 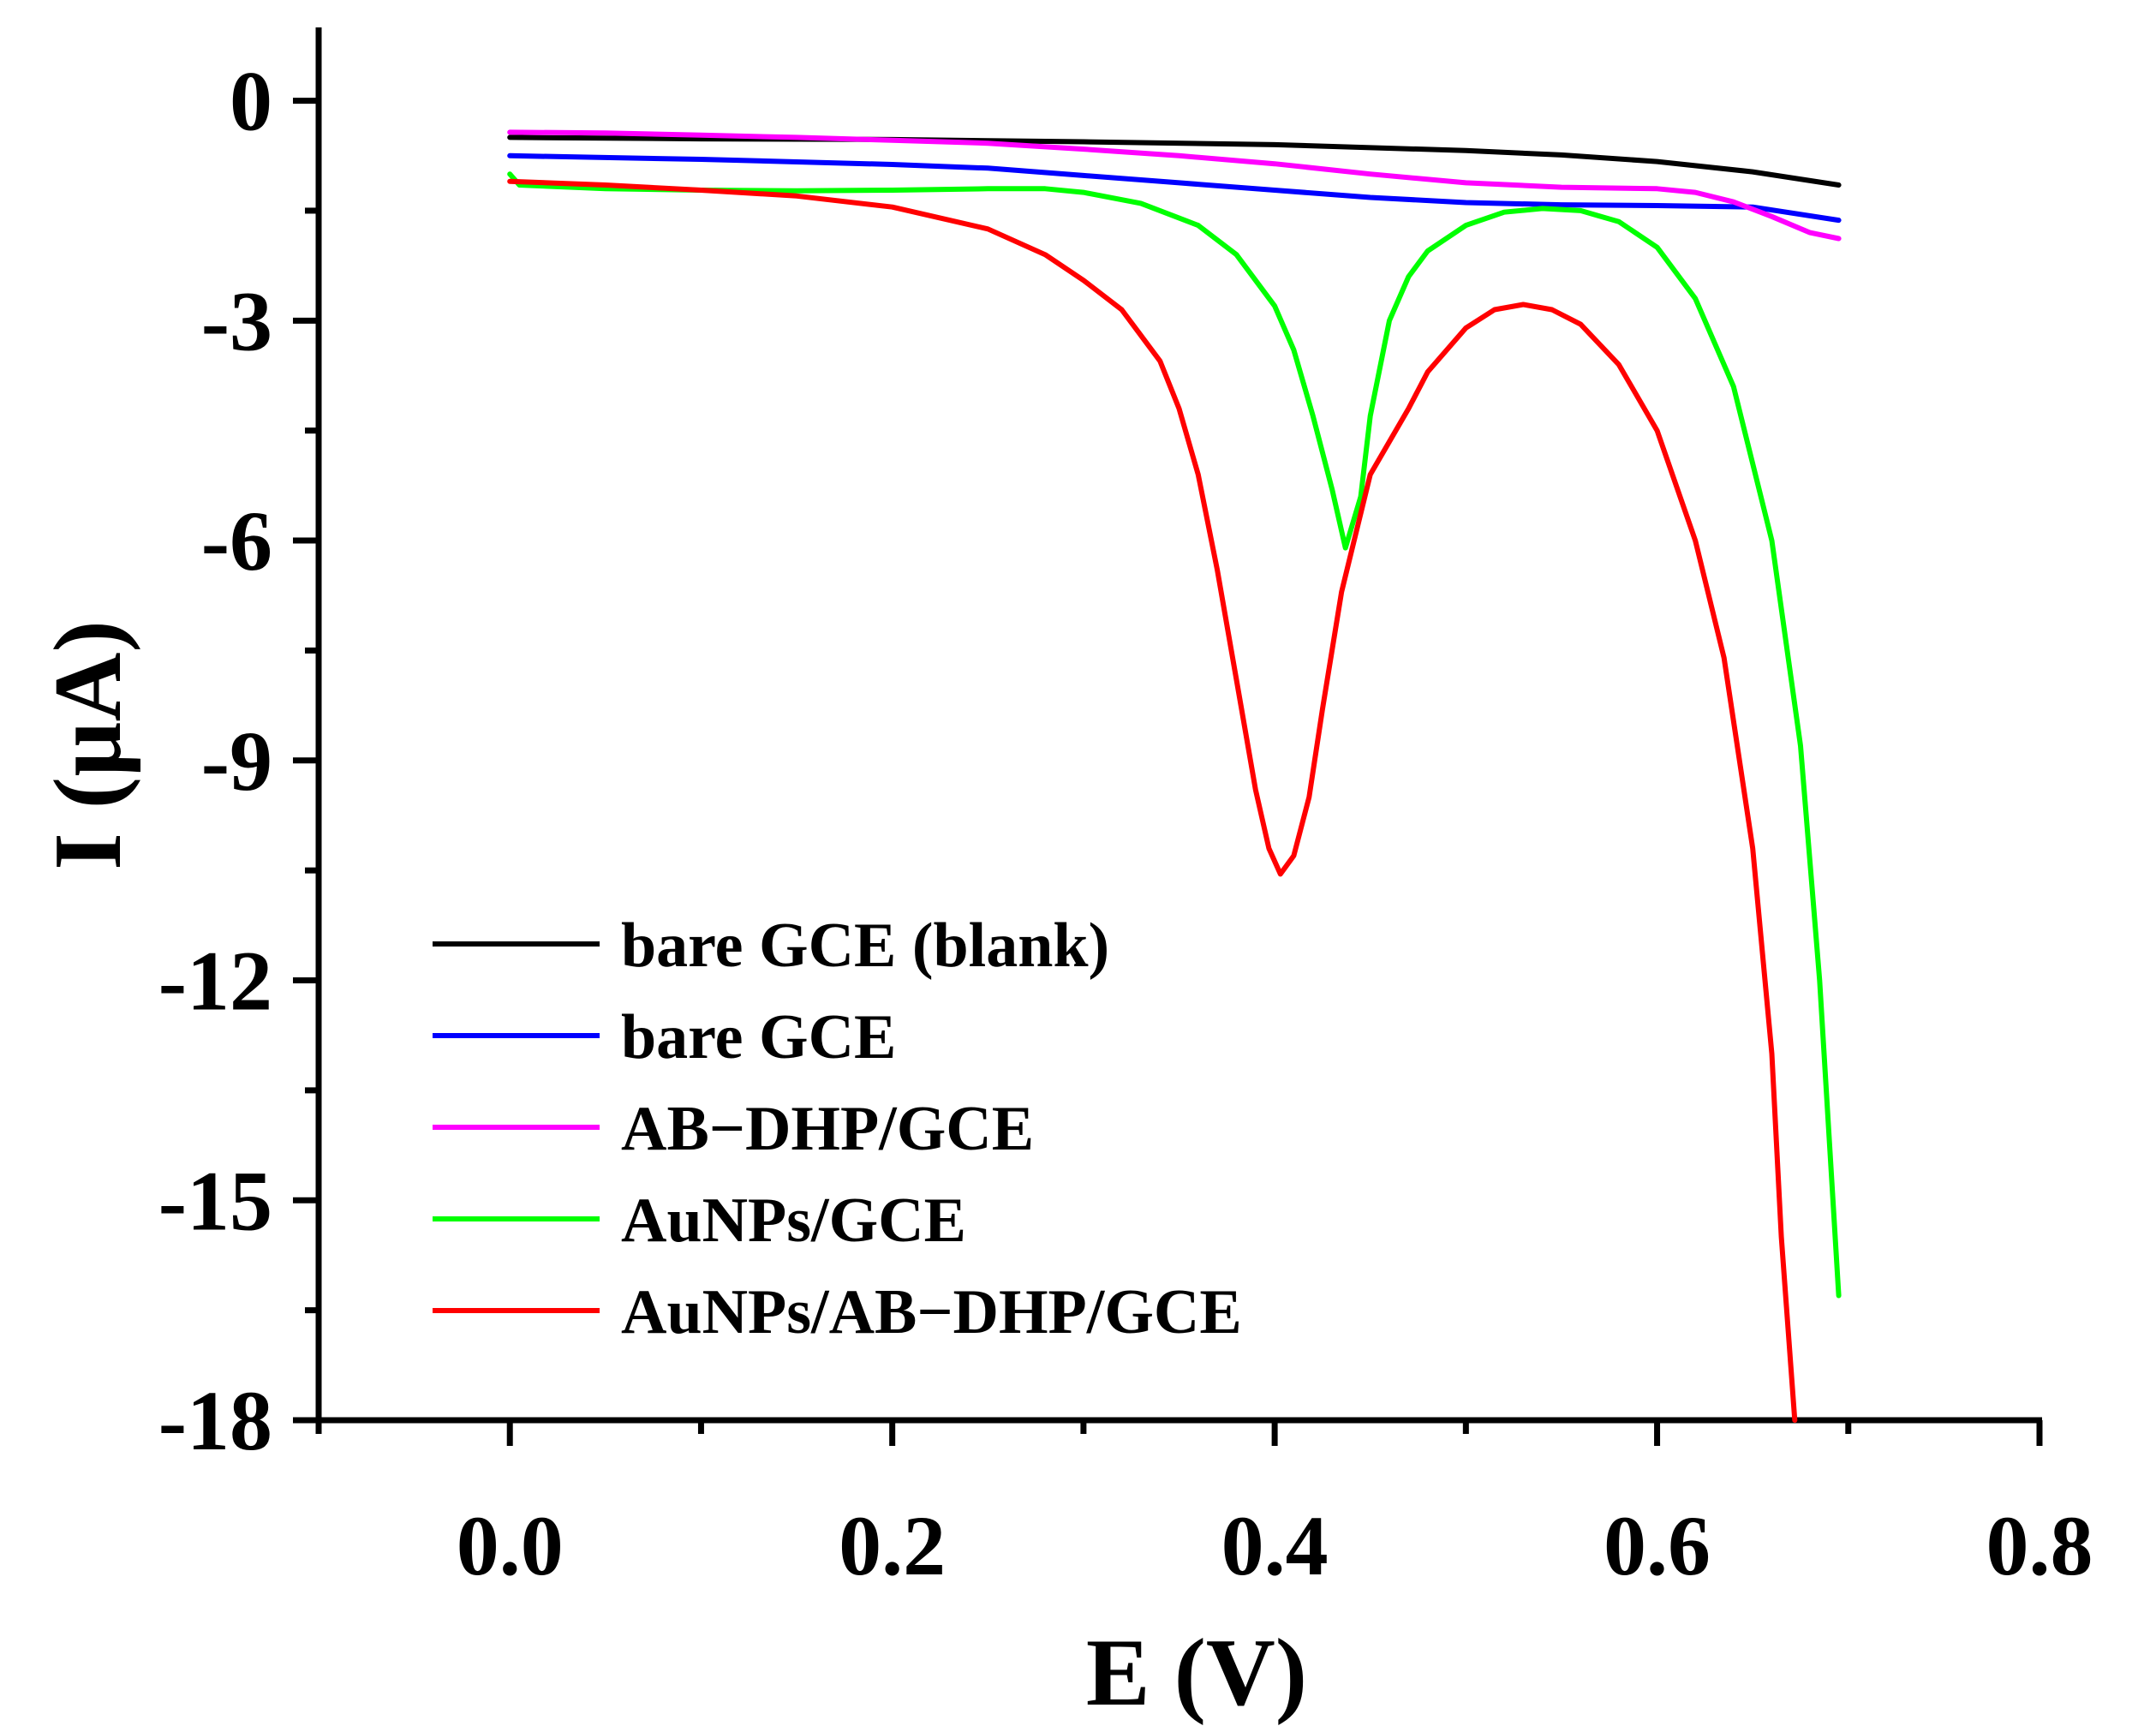 I want to click on legend-label-4: AuNPs/GCE, so click(x=793, y=1221).